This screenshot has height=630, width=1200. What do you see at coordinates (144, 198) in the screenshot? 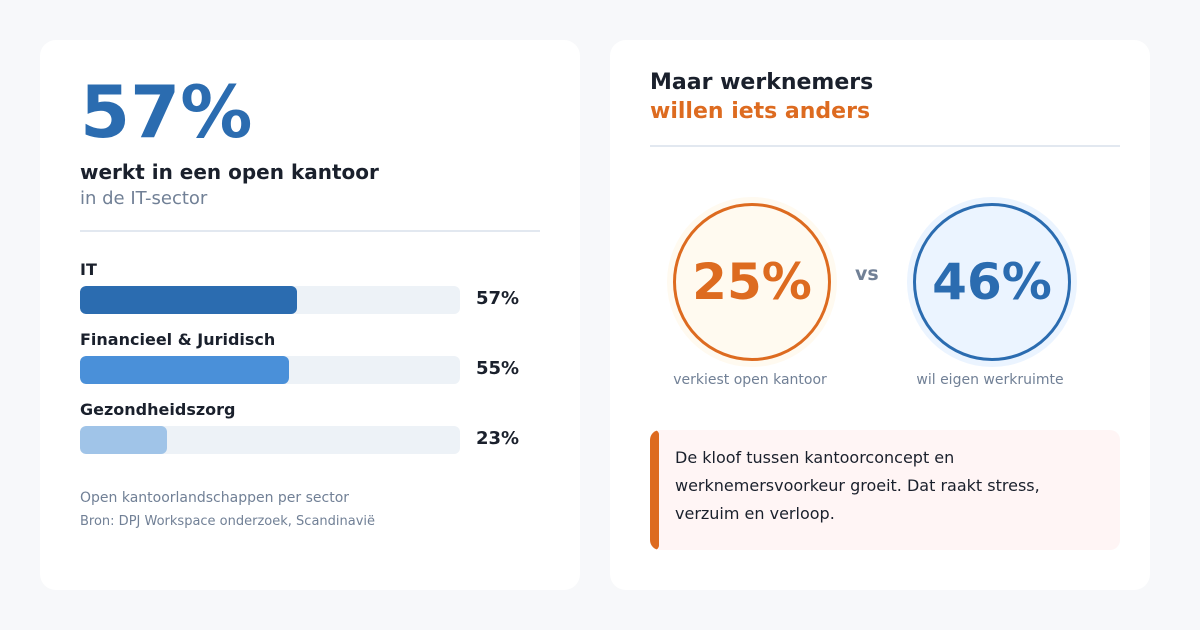
I see `headline-context: in de IT-sector` at bounding box center [144, 198].